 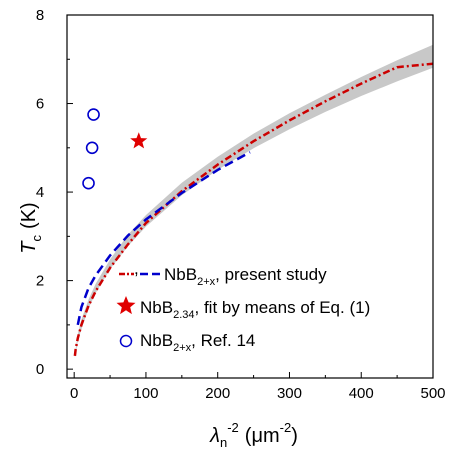 I want to click on legend-prefix-comma: ,, so click(x=136, y=268).